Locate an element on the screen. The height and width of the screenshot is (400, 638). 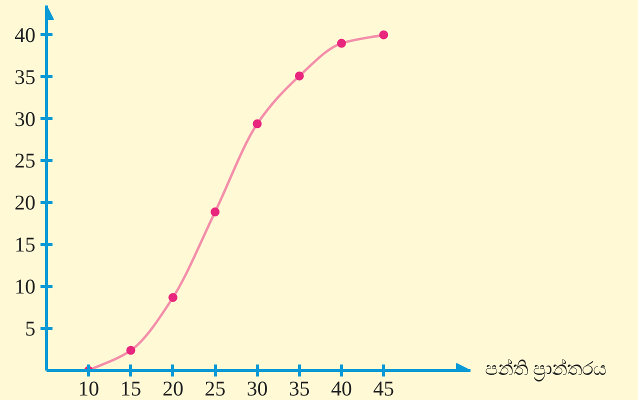
x-tick-label: 25 is located at coordinates (215, 388).